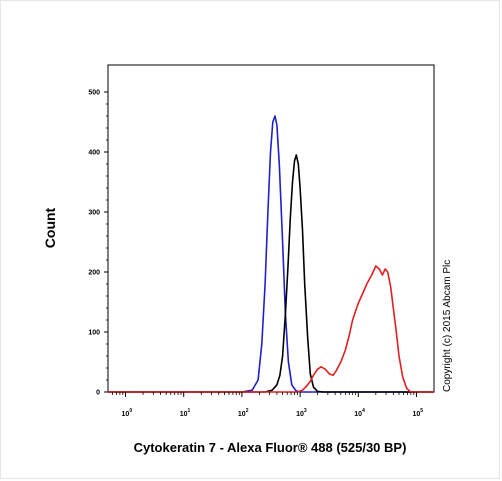  Describe the element at coordinates (417, 413) in the screenshot. I see `x-tick-label: 10⁵` at that location.